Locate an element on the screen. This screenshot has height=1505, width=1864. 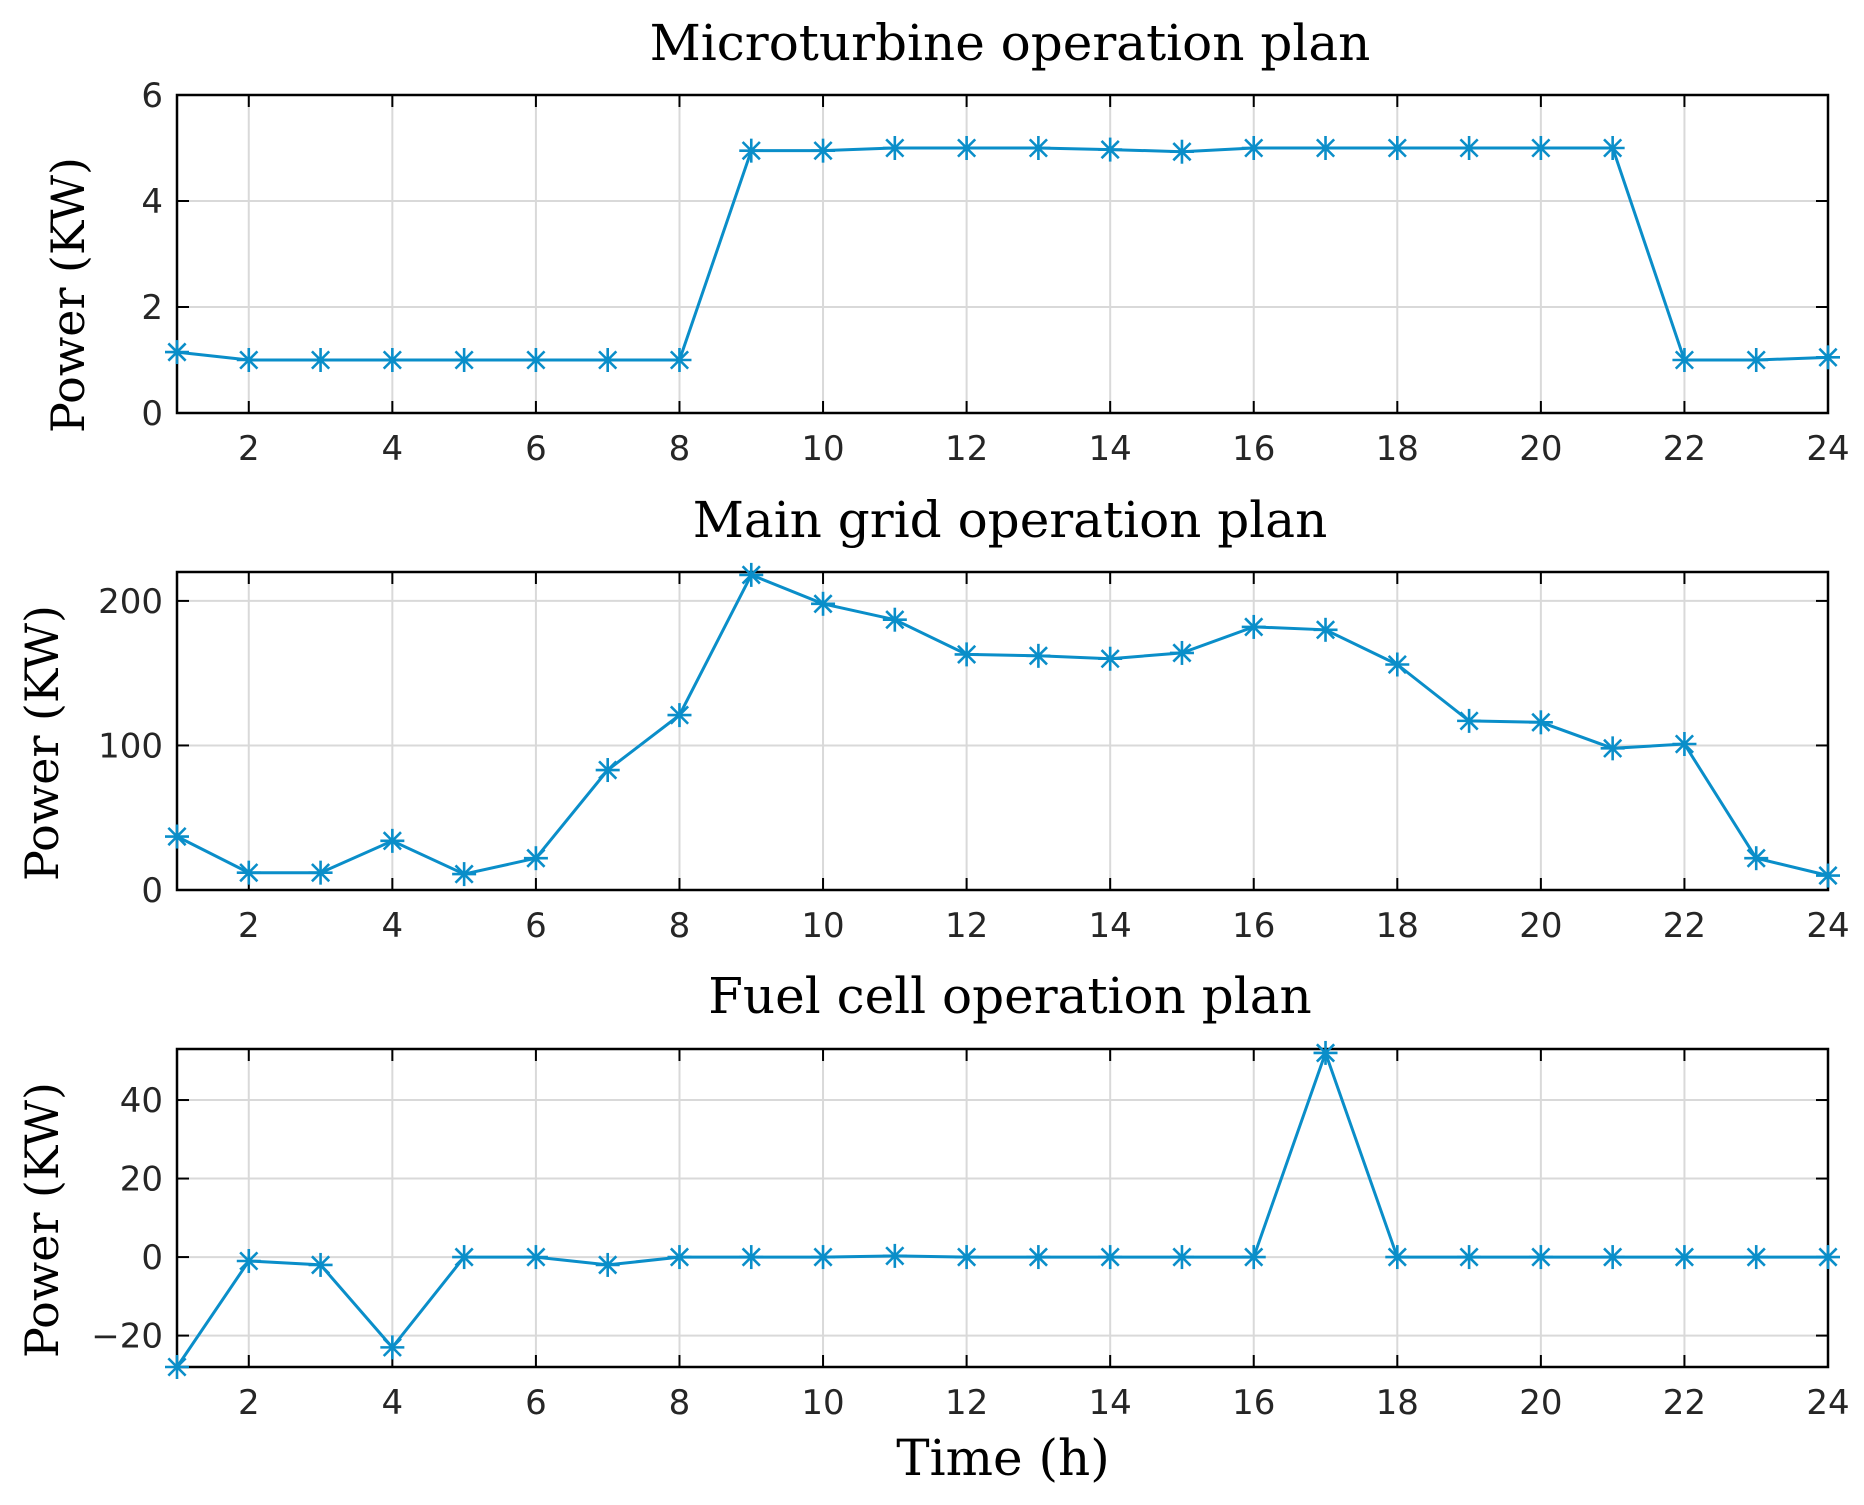
main-grid-x-tick-label: 2 is located at coordinates (249, 926).